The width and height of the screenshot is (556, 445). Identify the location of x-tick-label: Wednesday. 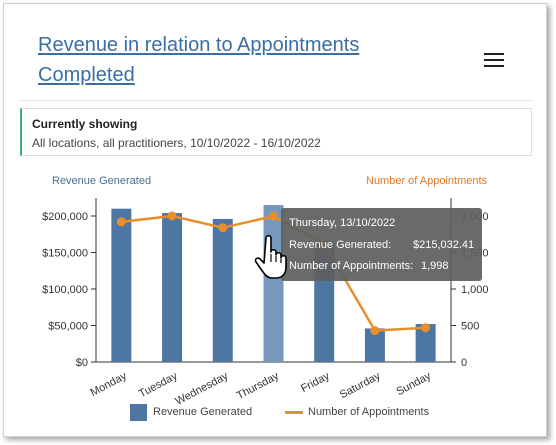
(201, 389).